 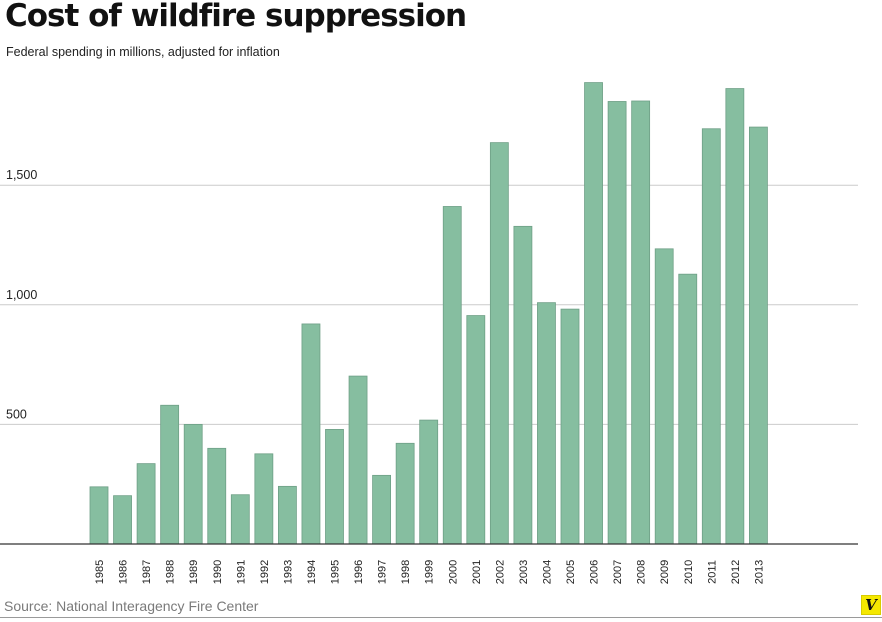 What do you see at coordinates (170, 474) in the screenshot?
I see `bar-1988` at bounding box center [170, 474].